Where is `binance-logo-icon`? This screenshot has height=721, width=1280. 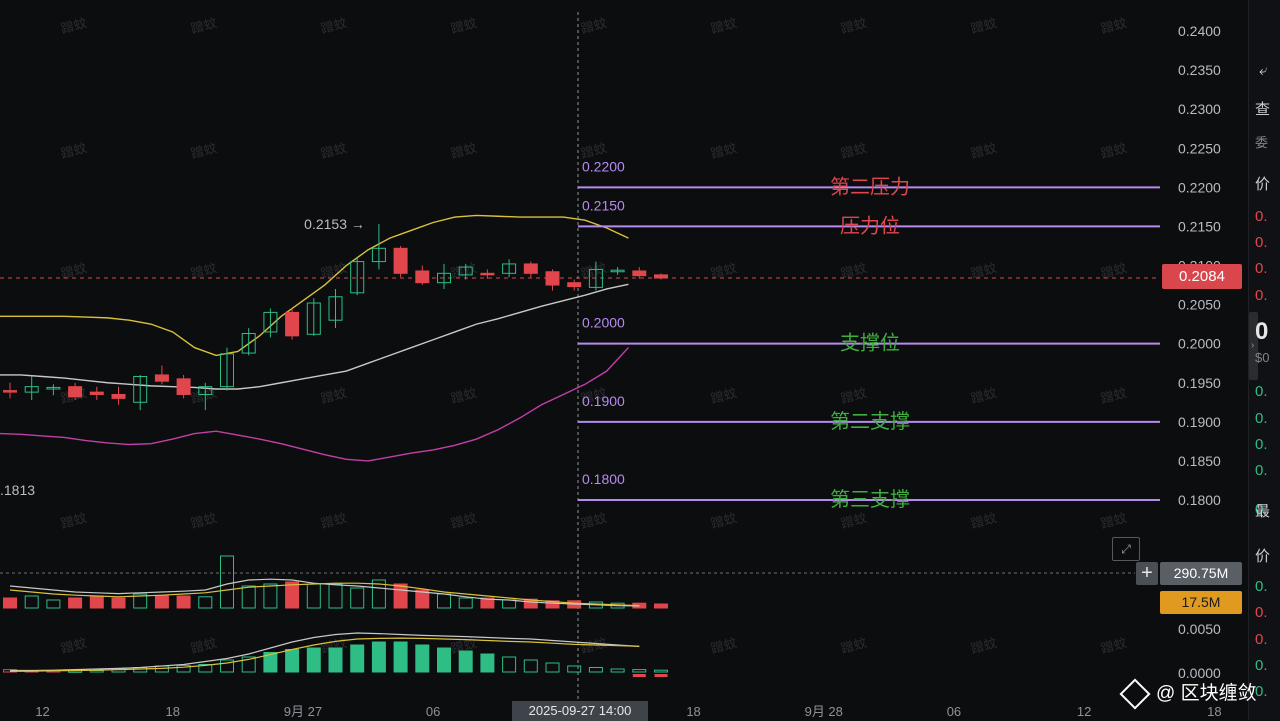
binance-logo-icon is located at coordinates (1135, 694).